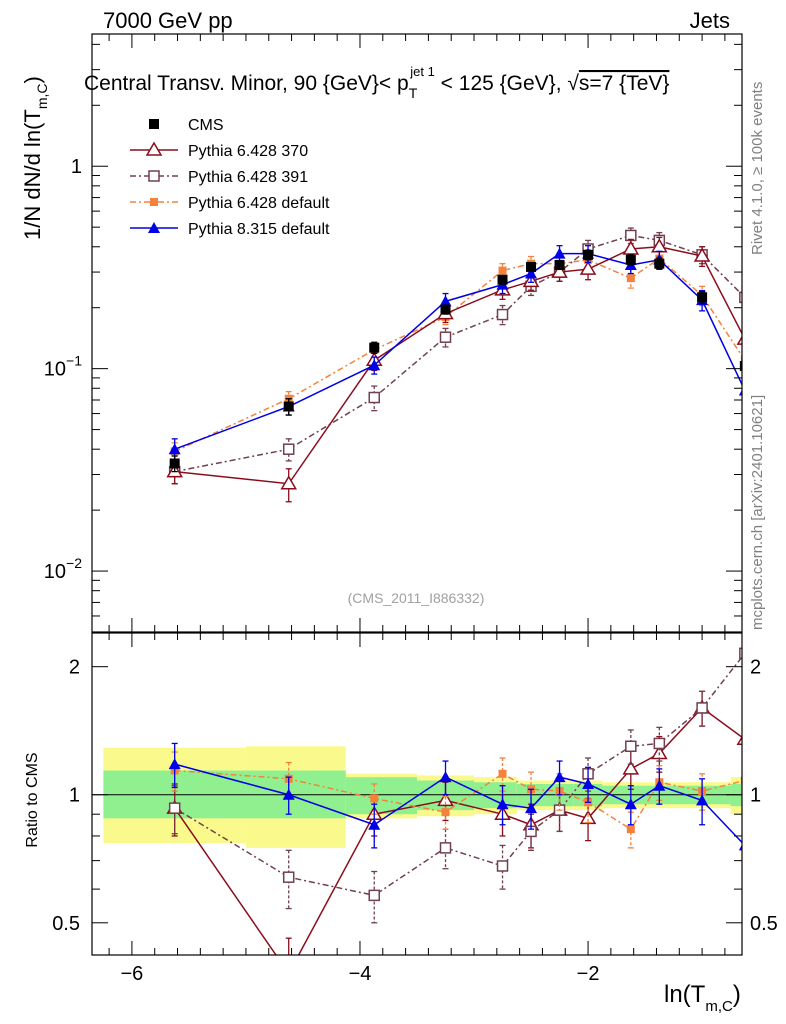  I want to click on x-axis-label: ln(Tm,C), so click(702, 998).